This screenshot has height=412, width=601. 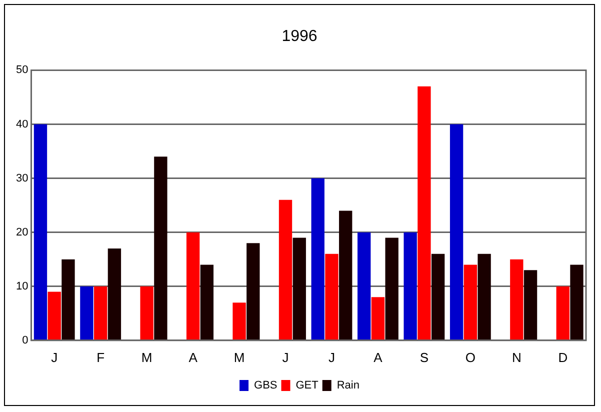 I want to click on y-tick-label: 20, so click(x=22, y=232).